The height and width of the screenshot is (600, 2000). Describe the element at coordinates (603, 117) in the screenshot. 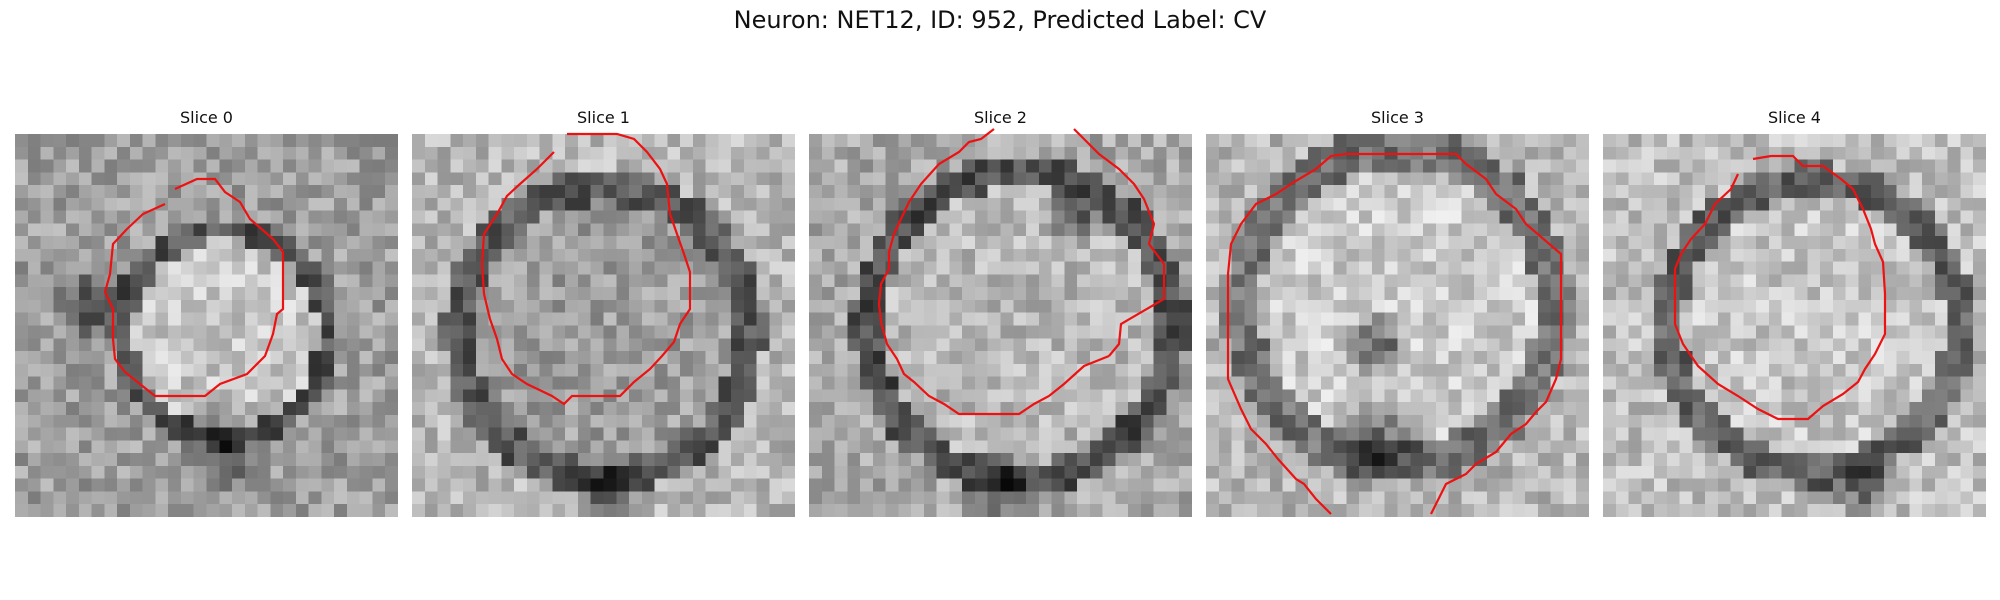

I see `slice-title-1: Slice 1` at that location.